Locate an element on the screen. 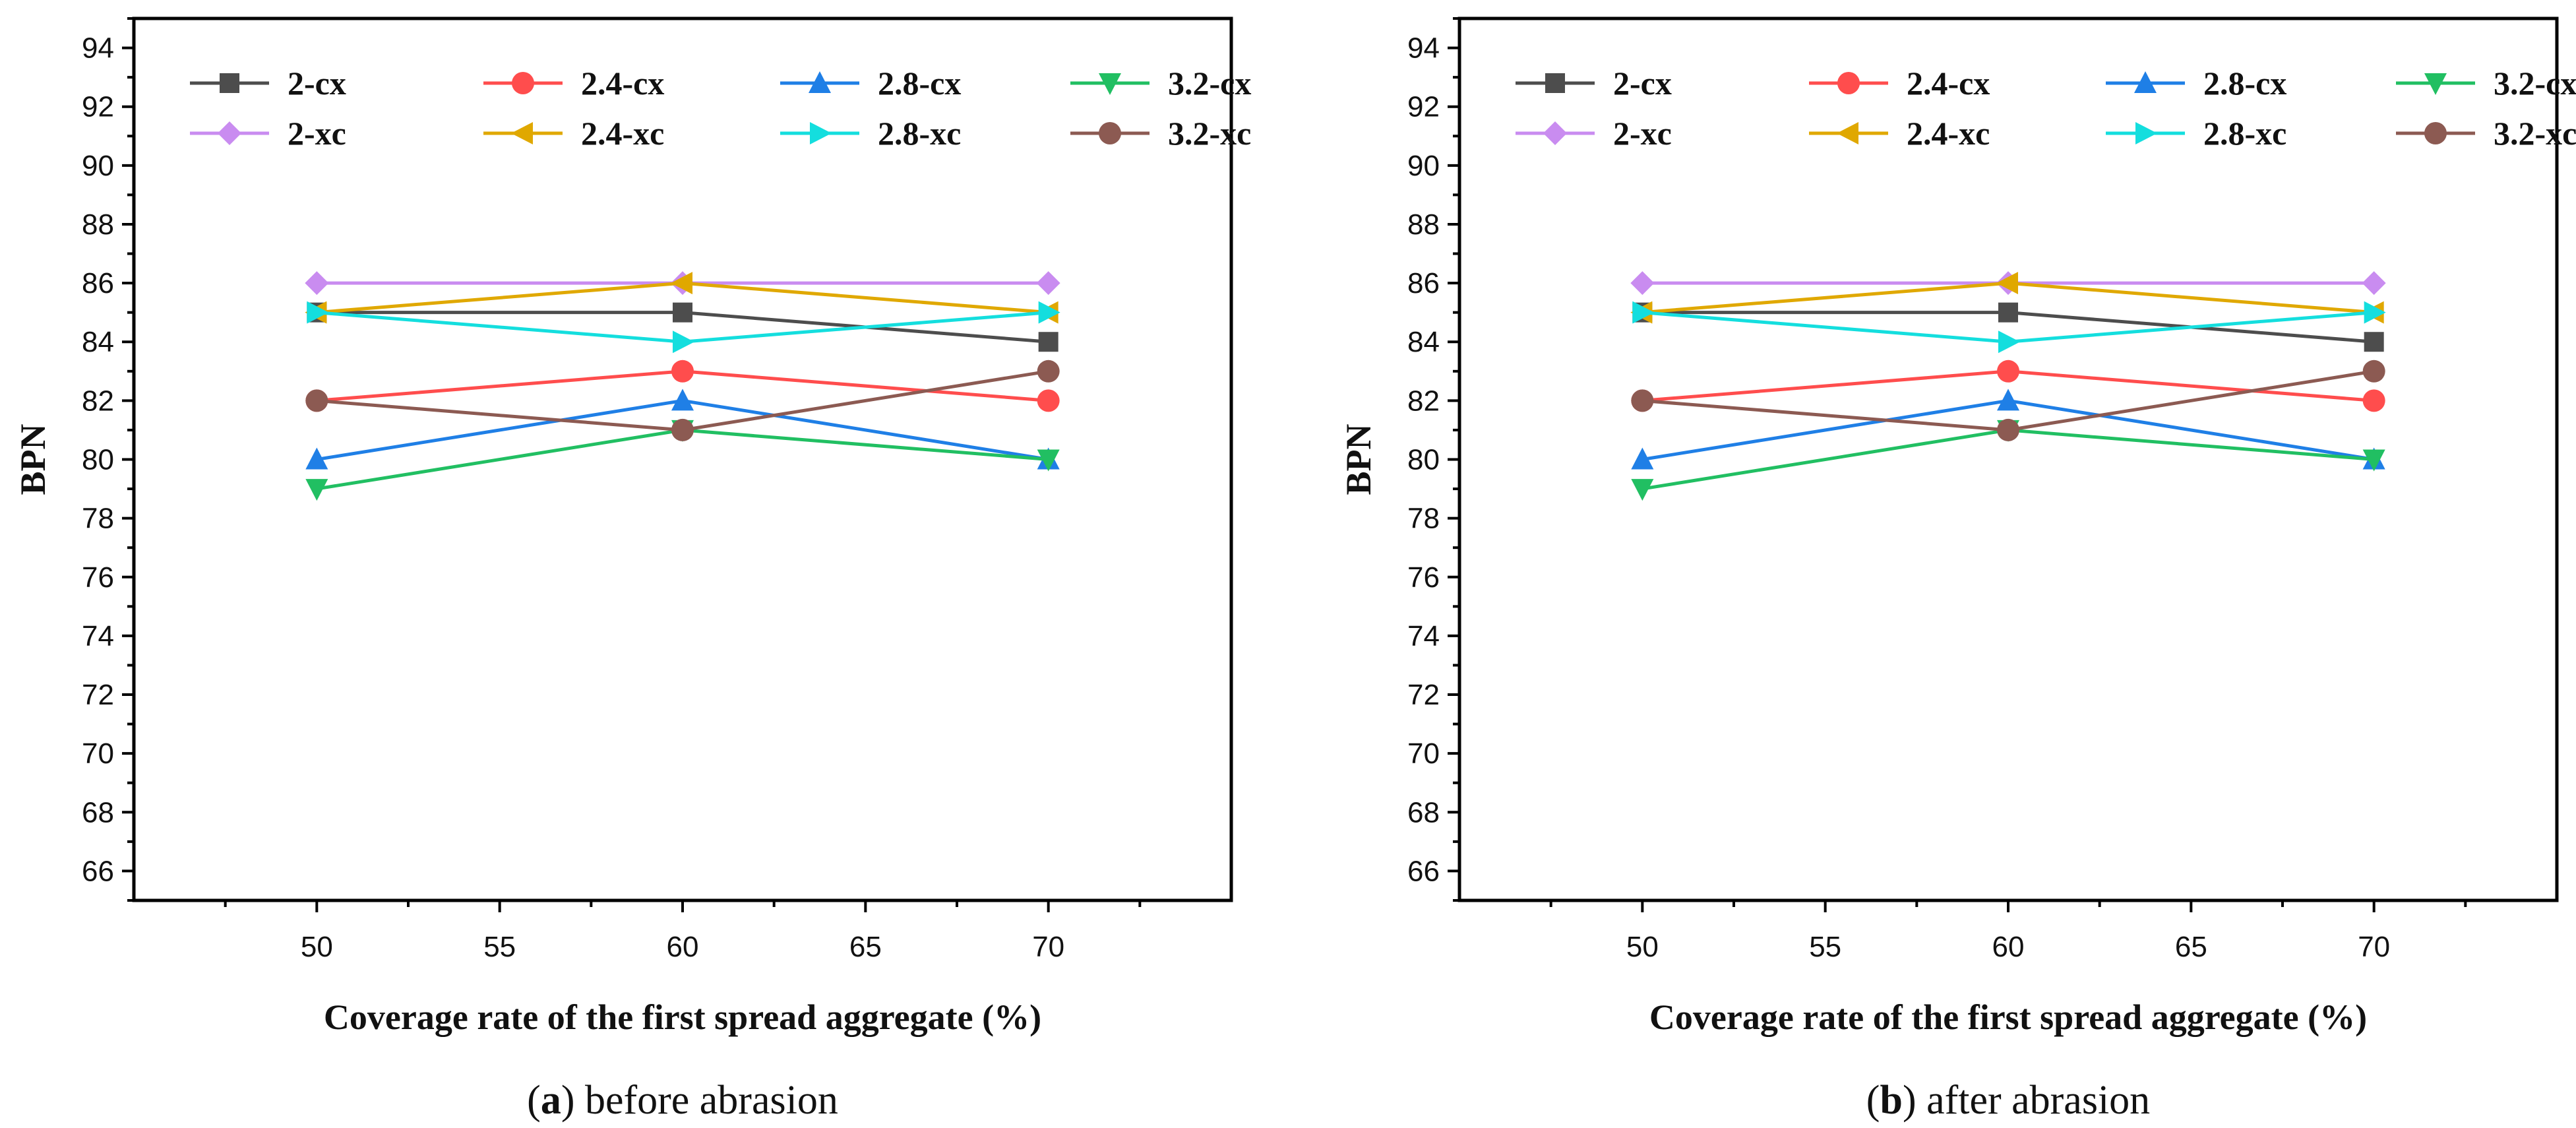 The height and width of the screenshot is (1128, 2576). legend-label: 2-xc is located at coordinates (317, 133).